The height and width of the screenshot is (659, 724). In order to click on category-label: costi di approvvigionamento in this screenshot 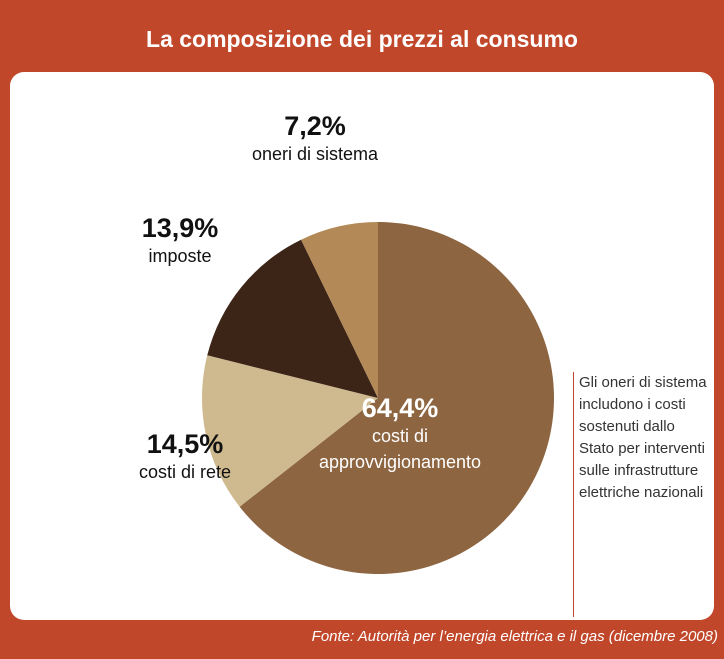, I will do `click(400, 449)`.